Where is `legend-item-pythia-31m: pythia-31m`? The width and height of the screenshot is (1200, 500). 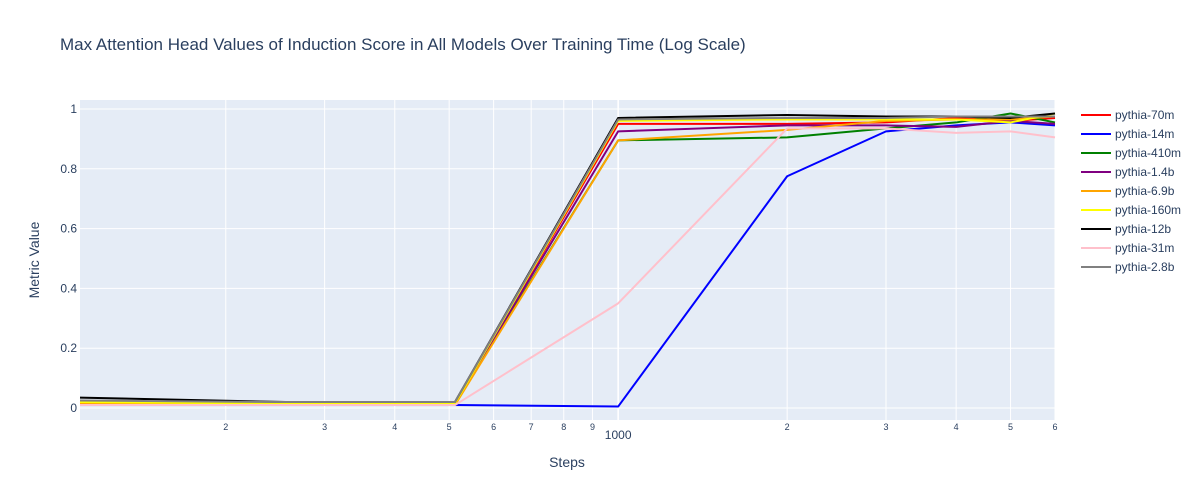 legend-item-pythia-31m: pythia-31m is located at coordinates (1127, 248).